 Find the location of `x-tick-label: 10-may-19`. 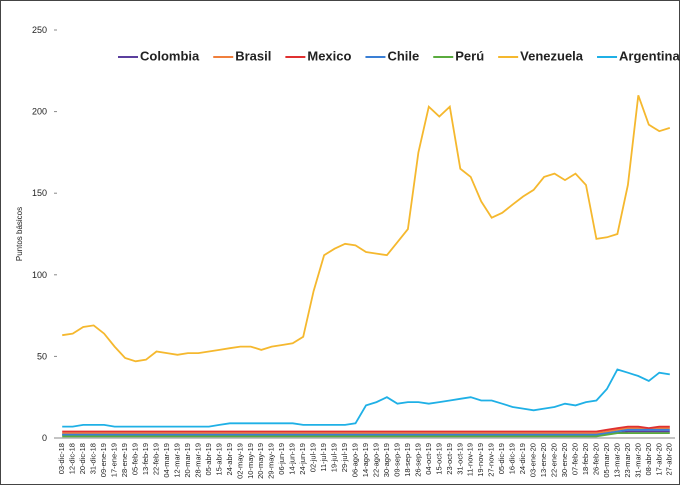

x-tick-label: 10-may-19 is located at coordinates (250, 461).